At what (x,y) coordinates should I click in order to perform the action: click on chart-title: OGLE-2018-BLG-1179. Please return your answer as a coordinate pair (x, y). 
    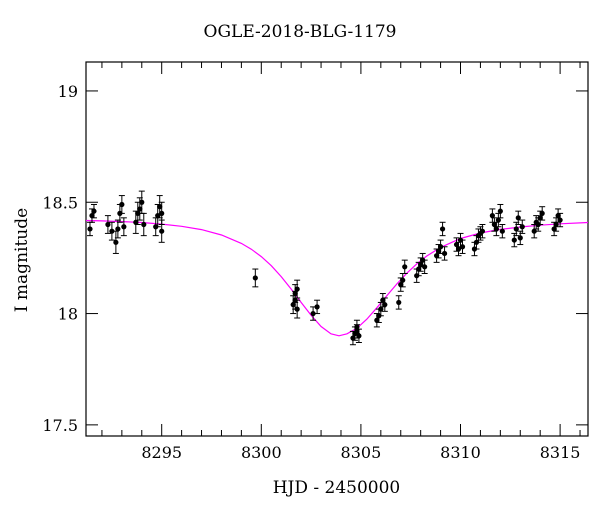
    Looking at the image, I should click on (300, 32).